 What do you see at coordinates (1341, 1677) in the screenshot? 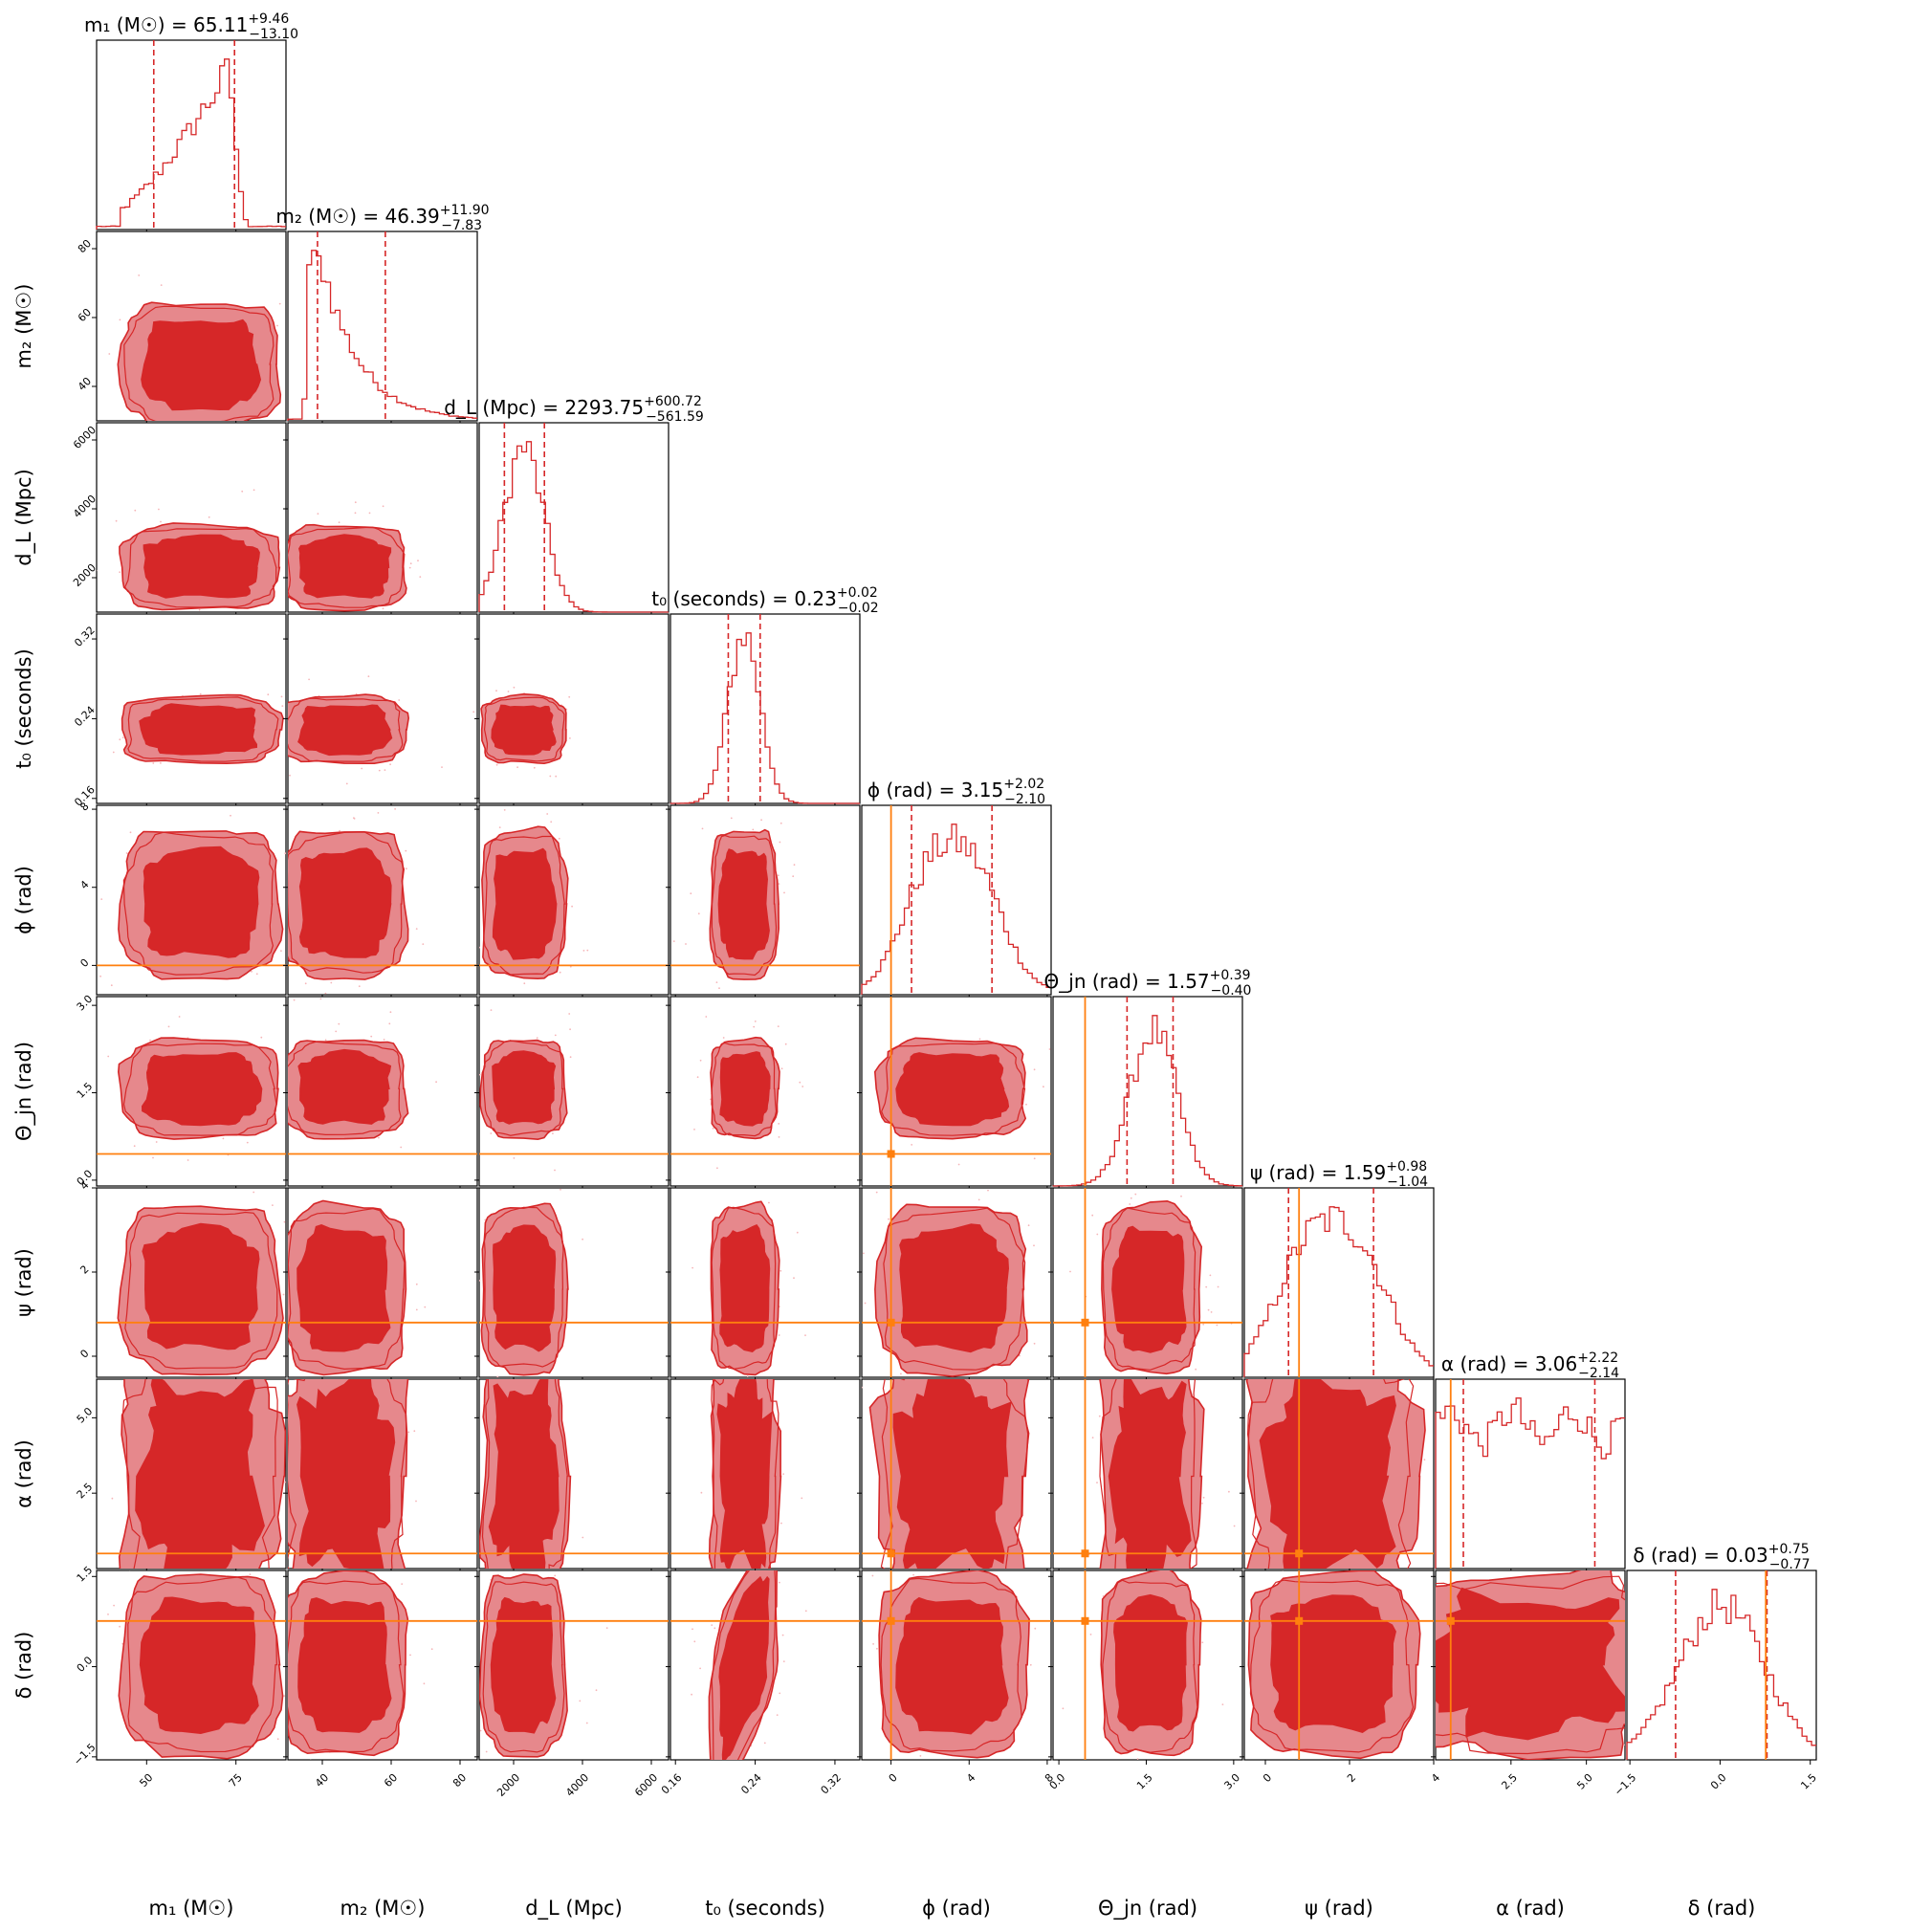
I see `panel-psi-delta: 0 2 4` at bounding box center [1341, 1677].